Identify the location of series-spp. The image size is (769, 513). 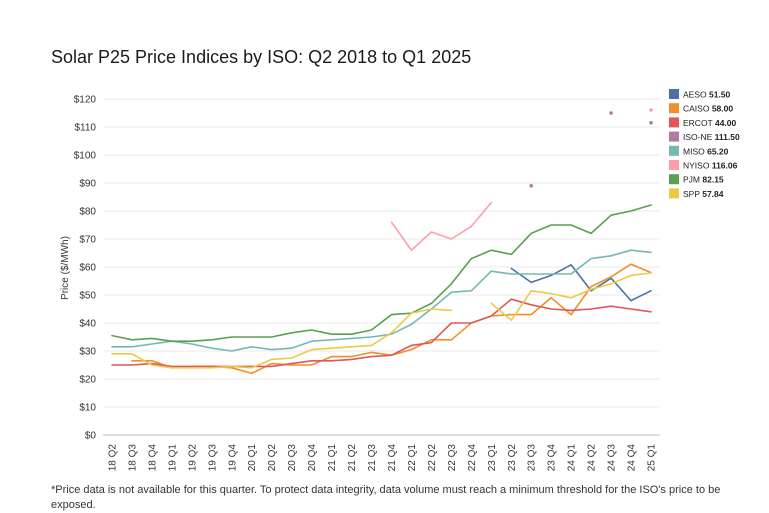
(381, 320).